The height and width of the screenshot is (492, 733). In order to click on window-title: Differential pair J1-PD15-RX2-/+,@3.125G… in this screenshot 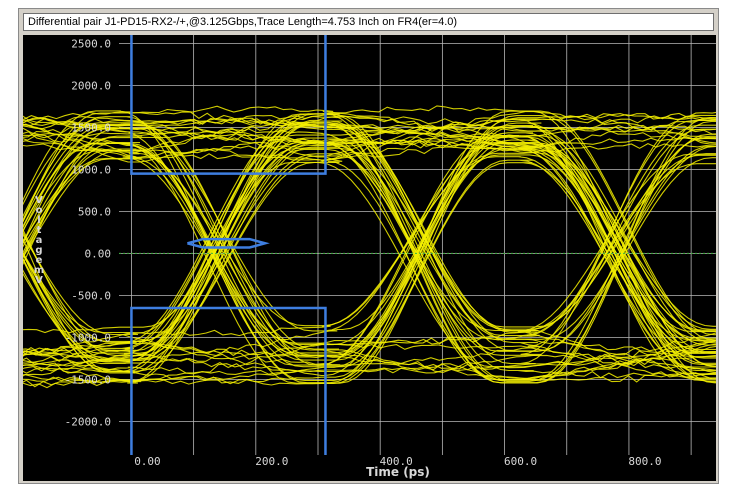, I will do `click(368, 22)`.